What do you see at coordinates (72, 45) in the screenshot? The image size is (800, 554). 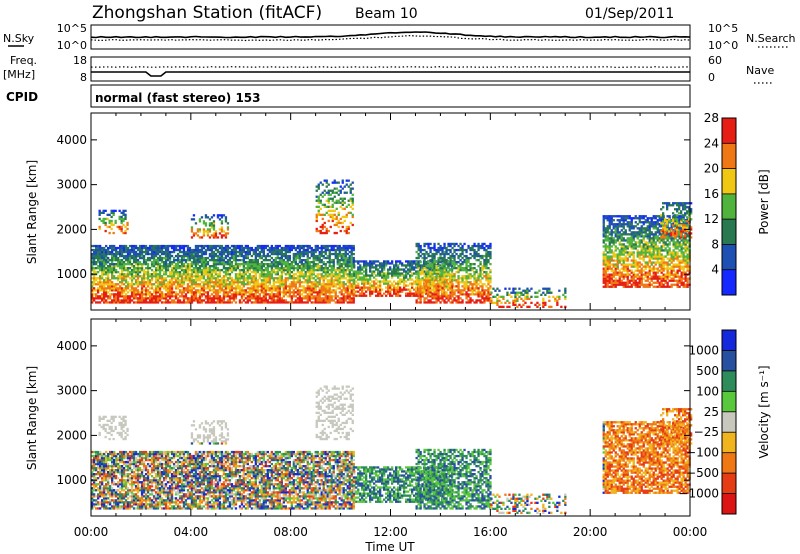 I see `nsky-tick-bottom: 10^0` at bounding box center [72, 45].